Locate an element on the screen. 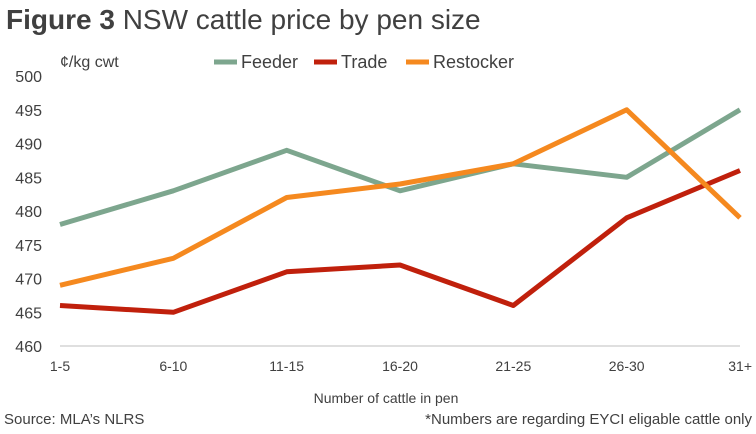 This screenshot has width=756, height=434. figure-number: Figure 3 is located at coordinates (60, 19).